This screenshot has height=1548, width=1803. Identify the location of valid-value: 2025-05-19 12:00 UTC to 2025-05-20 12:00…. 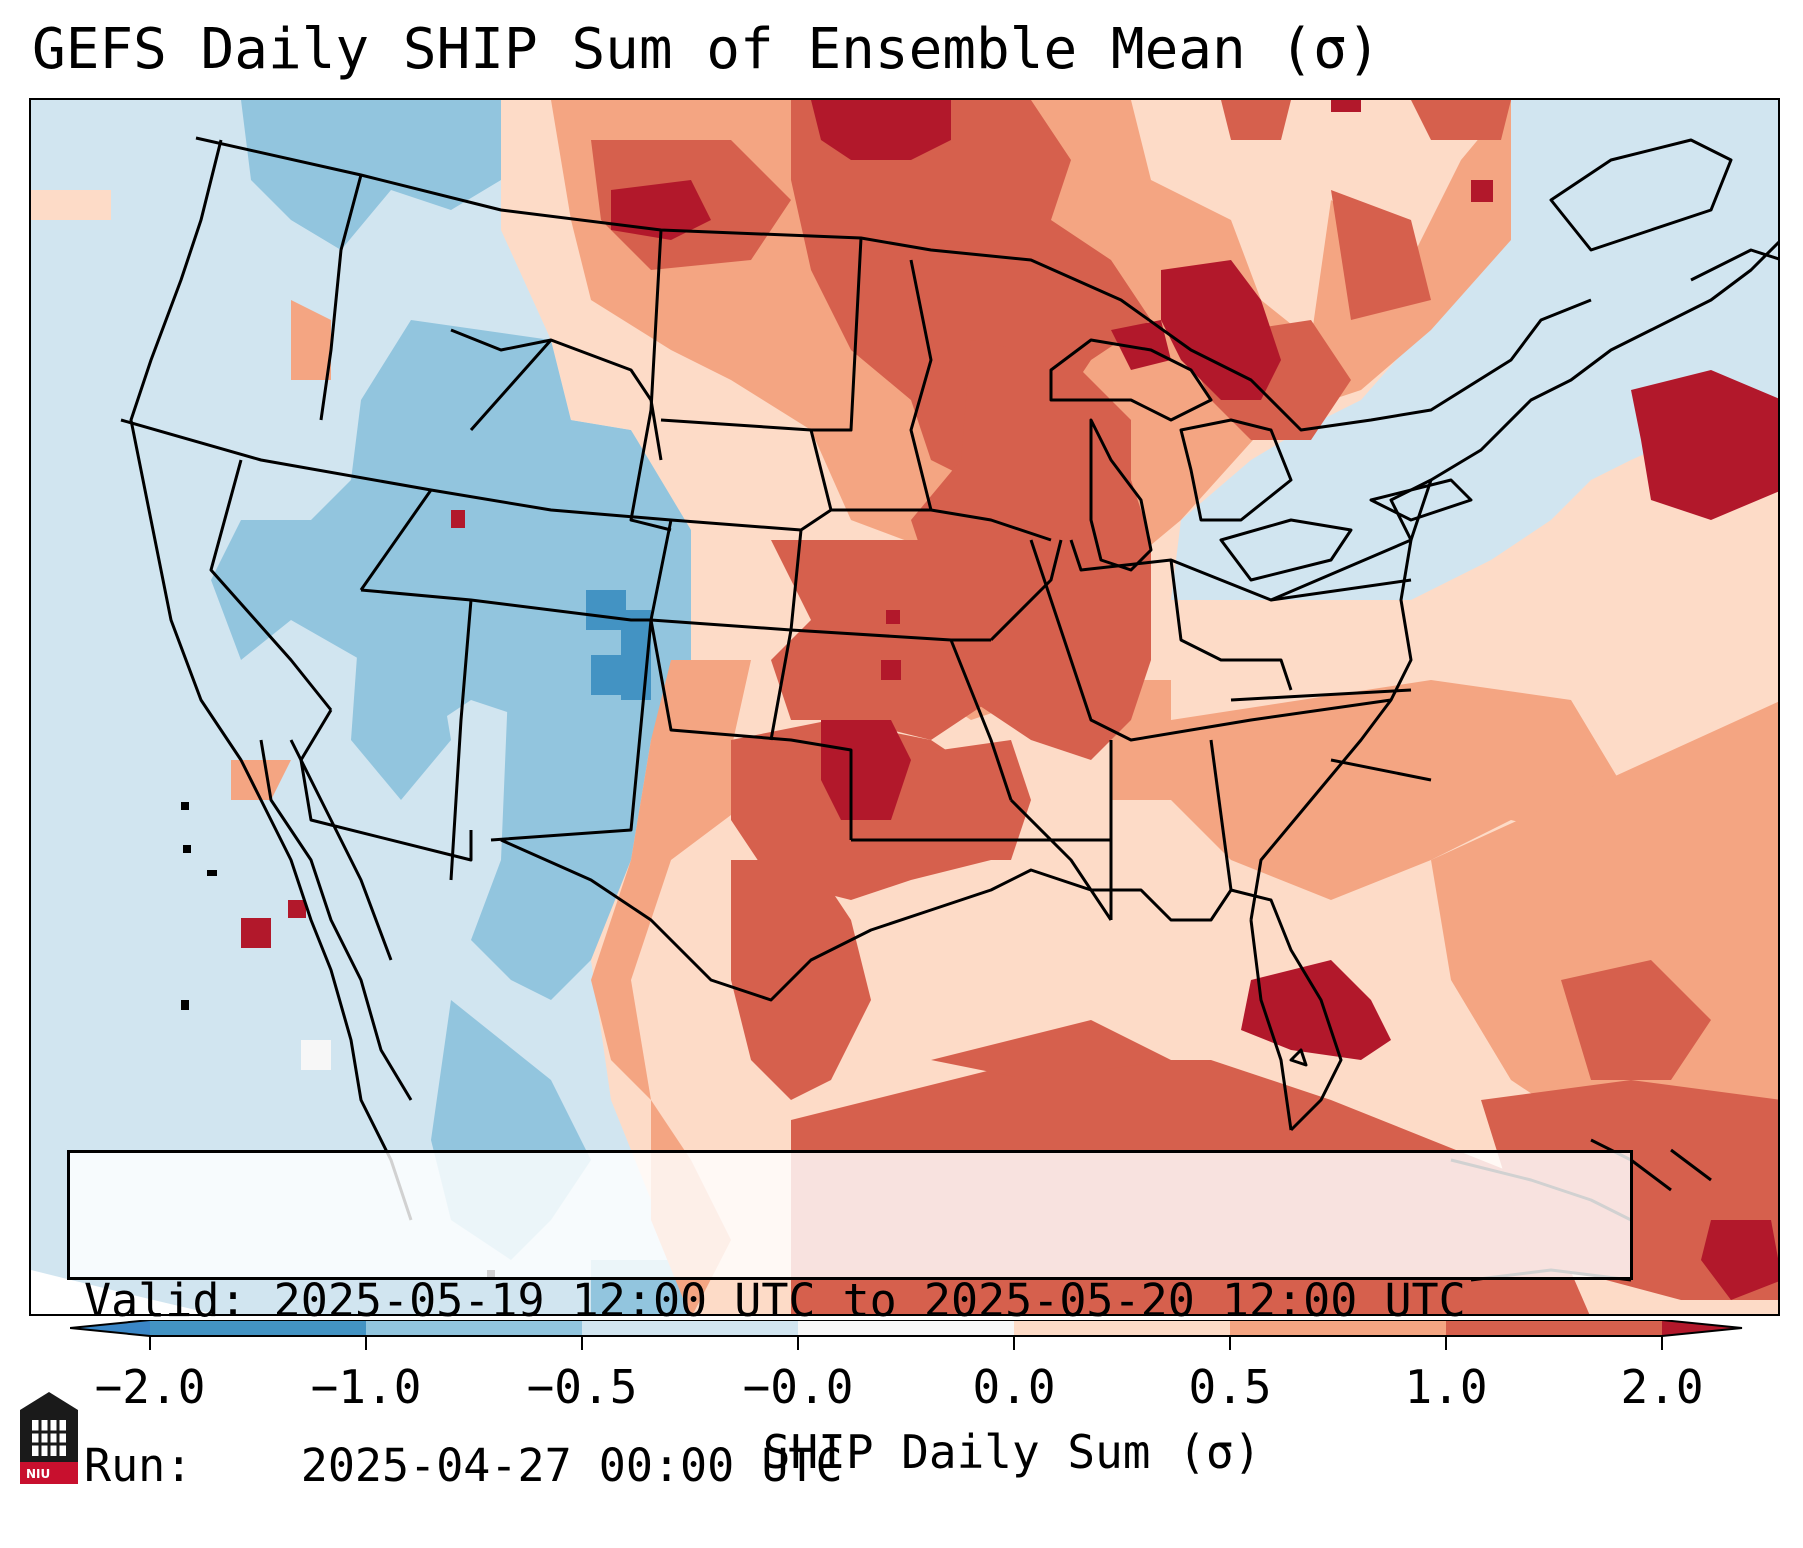
(869, 1300).